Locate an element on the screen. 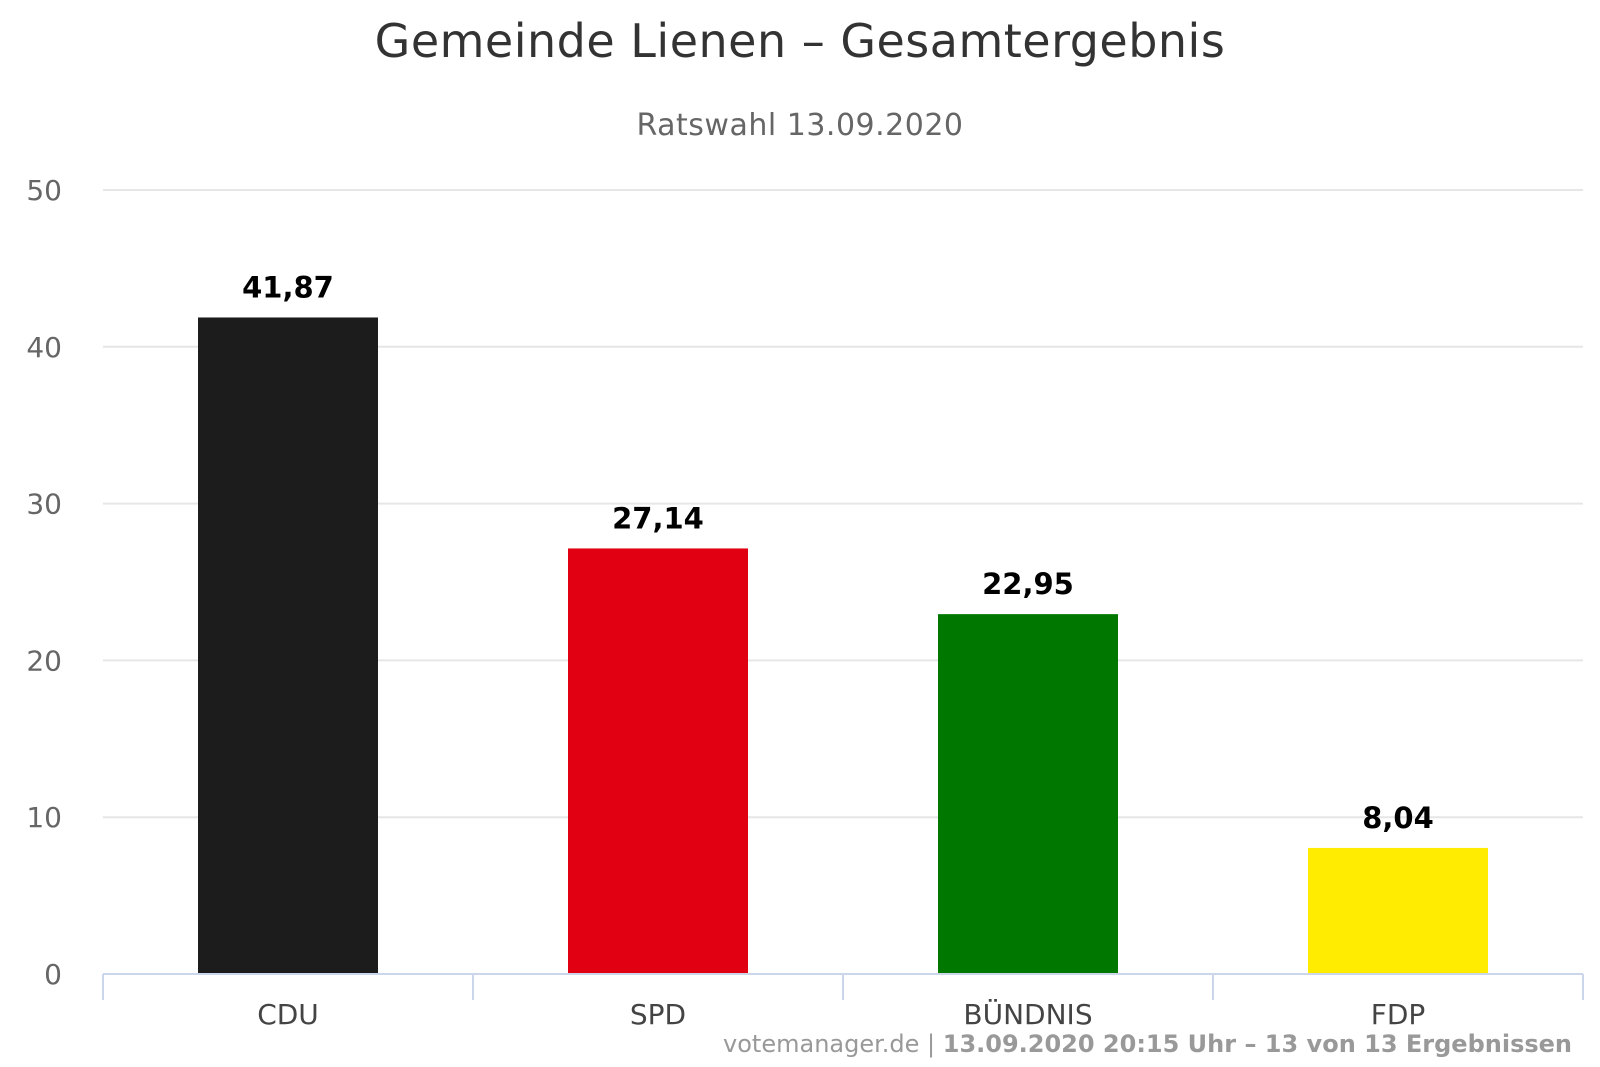  y-tick-label: 50 is located at coordinates (44, 190).